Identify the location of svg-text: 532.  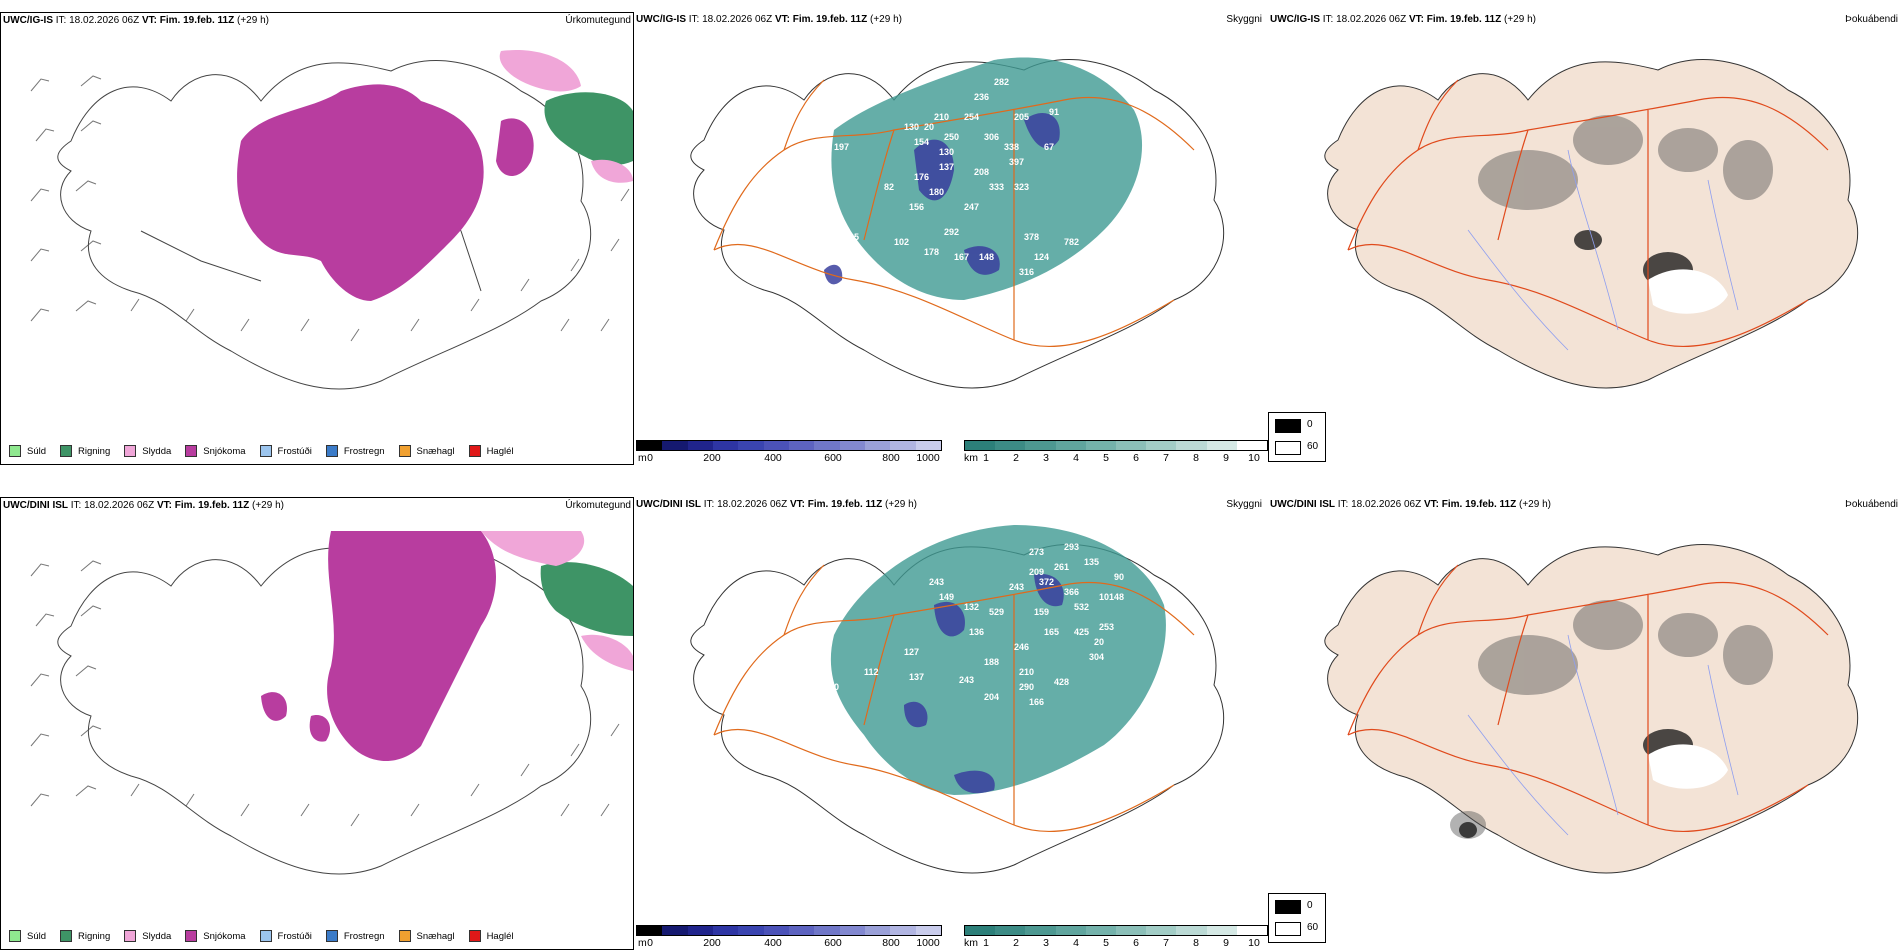
(1081, 607).